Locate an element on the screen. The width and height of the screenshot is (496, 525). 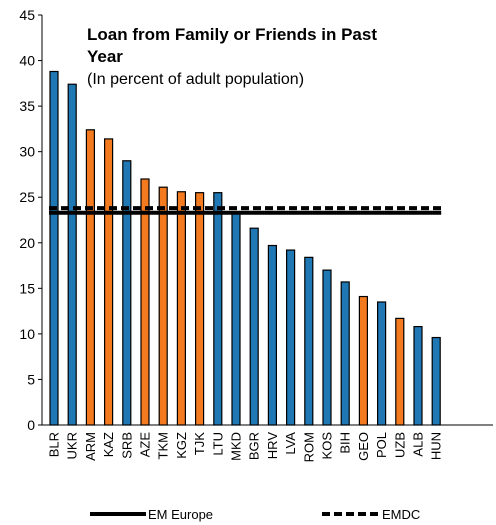
legend-label-emdc: EMDC is located at coordinates (401, 514).